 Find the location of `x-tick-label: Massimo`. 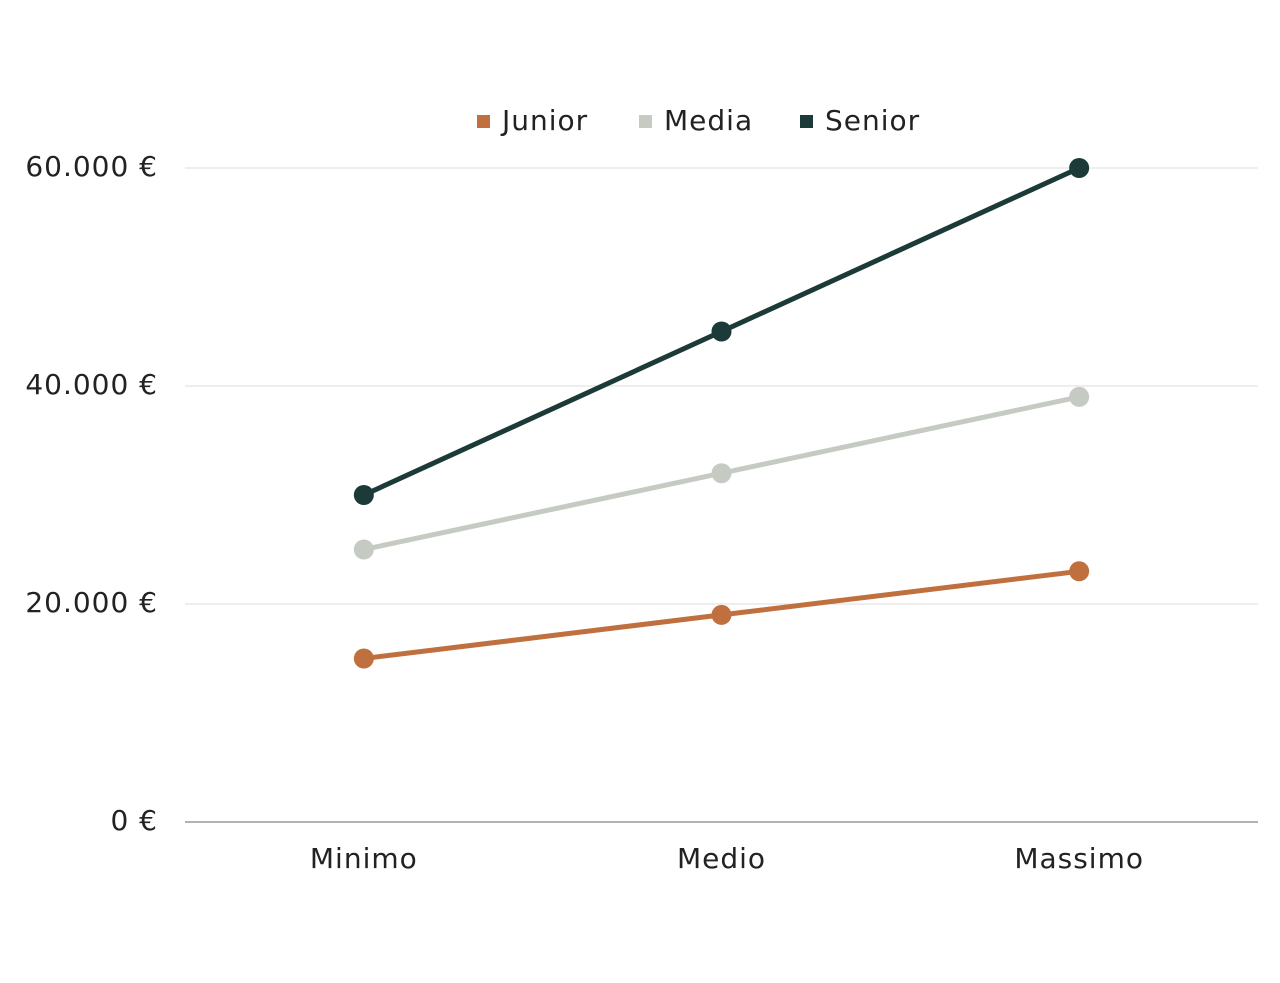

x-tick-label: Massimo is located at coordinates (1079, 858).